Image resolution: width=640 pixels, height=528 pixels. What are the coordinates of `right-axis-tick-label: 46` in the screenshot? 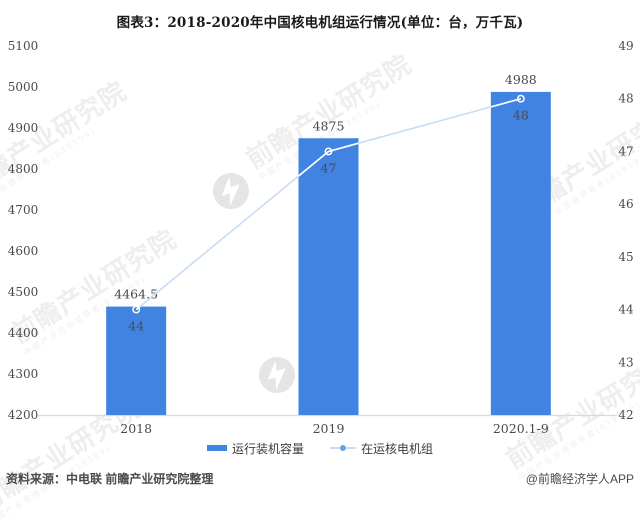 It's located at (625, 204).